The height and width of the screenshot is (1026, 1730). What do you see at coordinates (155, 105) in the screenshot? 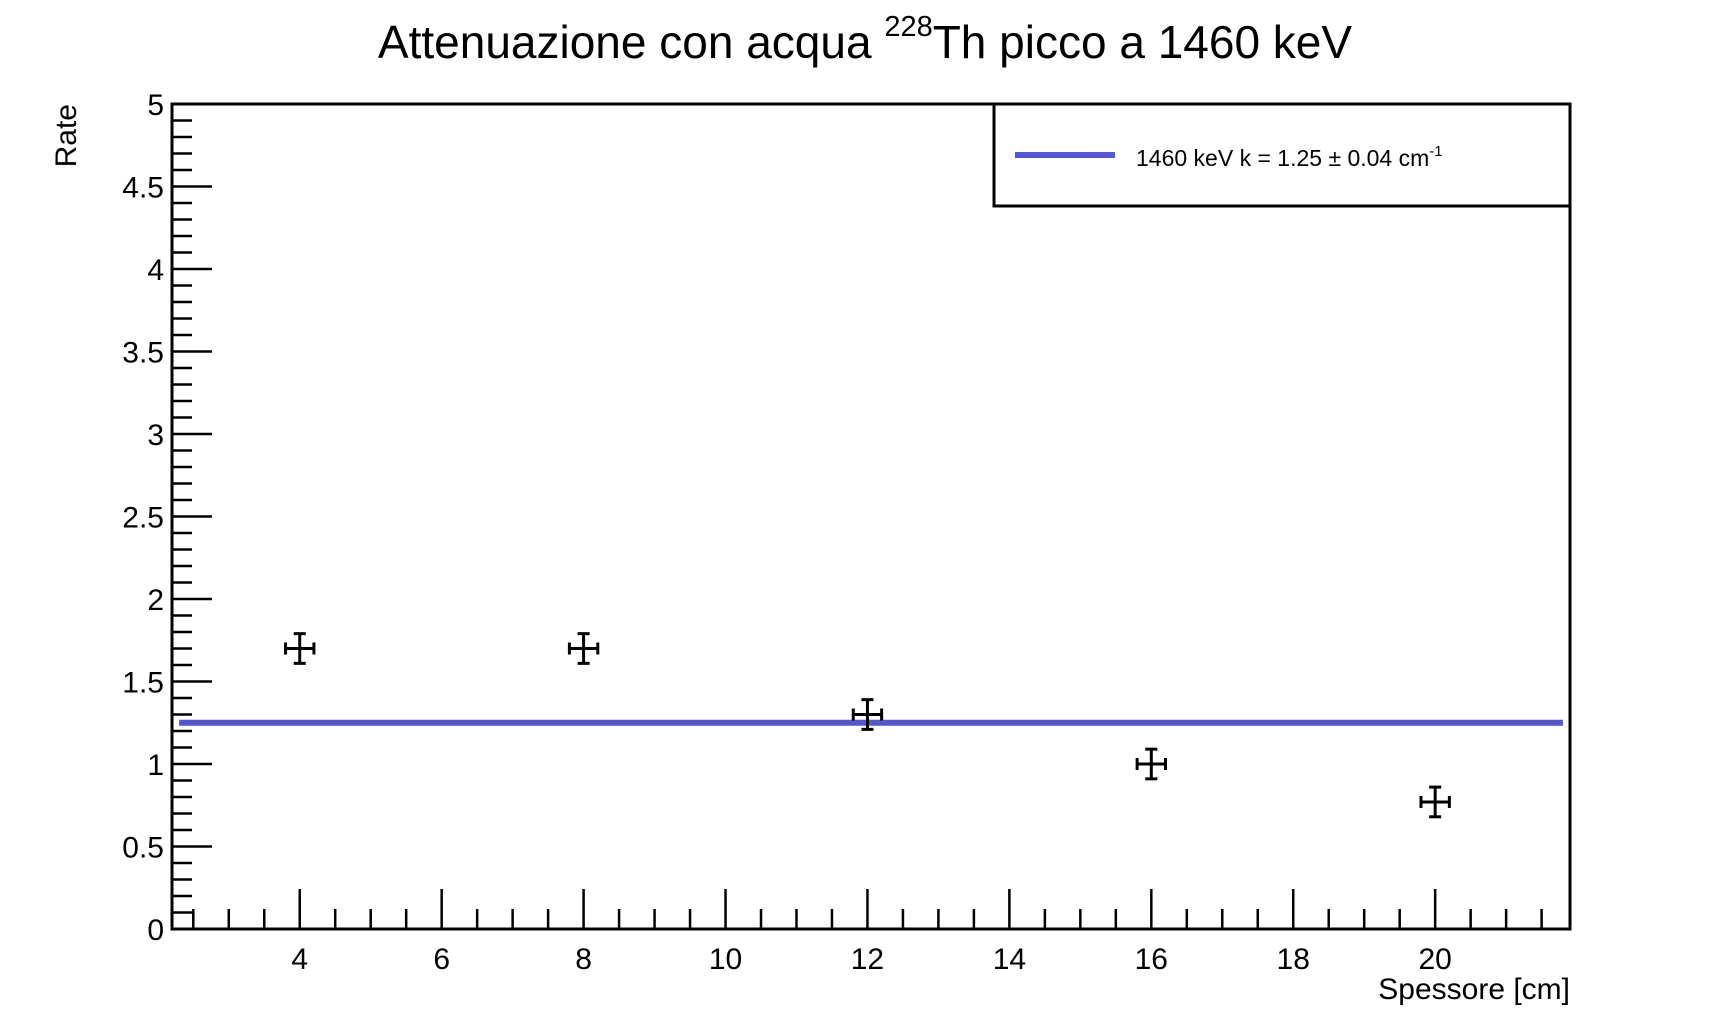
I see `y-tick-label: 5` at bounding box center [155, 105].